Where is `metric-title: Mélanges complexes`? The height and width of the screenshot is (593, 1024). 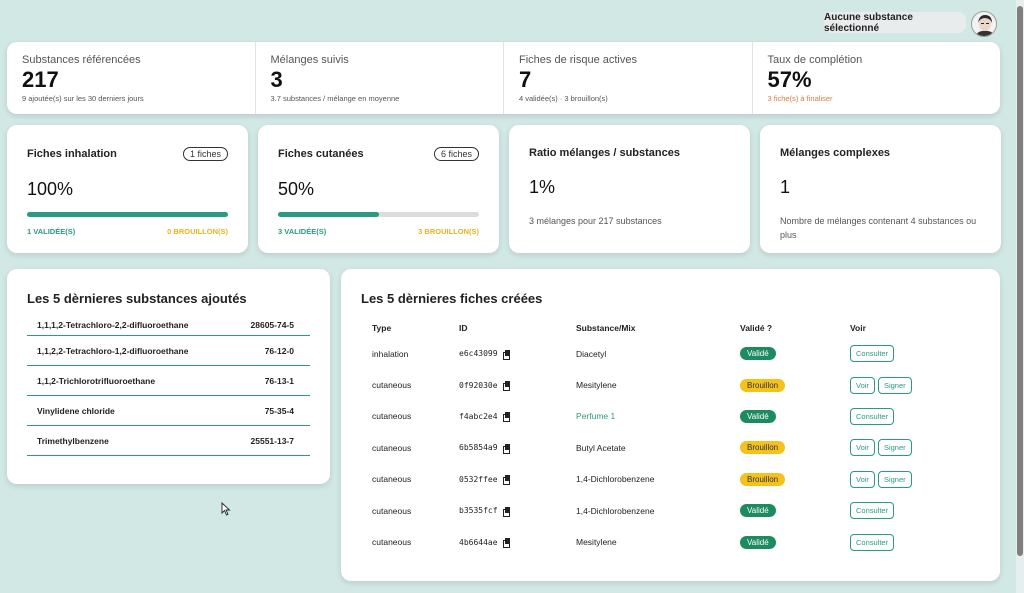 metric-title: Mélanges complexes is located at coordinates (835, 153).